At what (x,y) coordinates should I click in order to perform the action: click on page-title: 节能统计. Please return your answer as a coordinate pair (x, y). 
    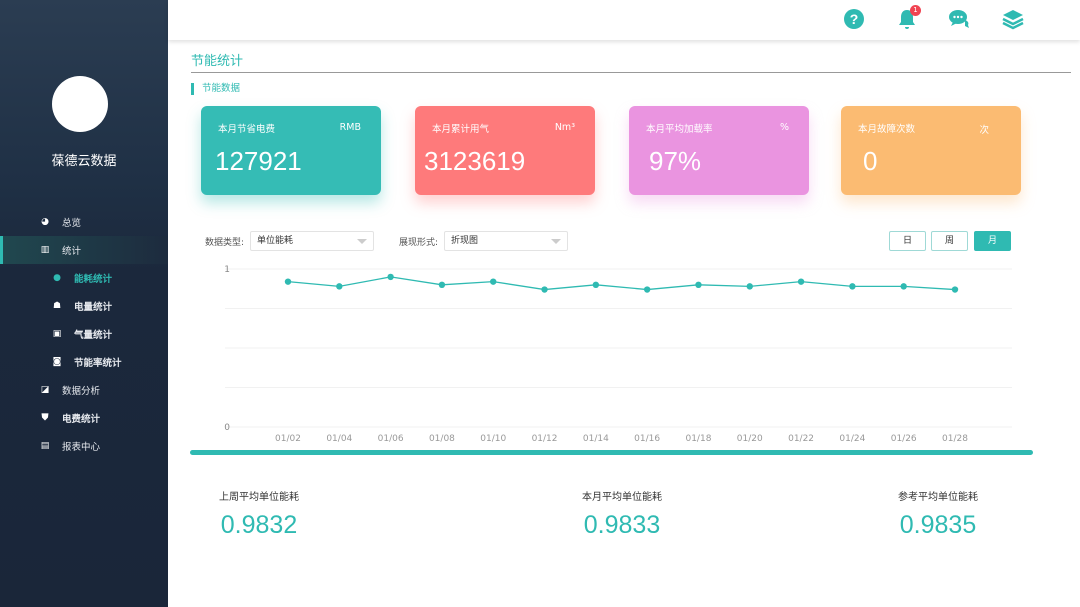
    Looking at the image, I should click on (217, 61).